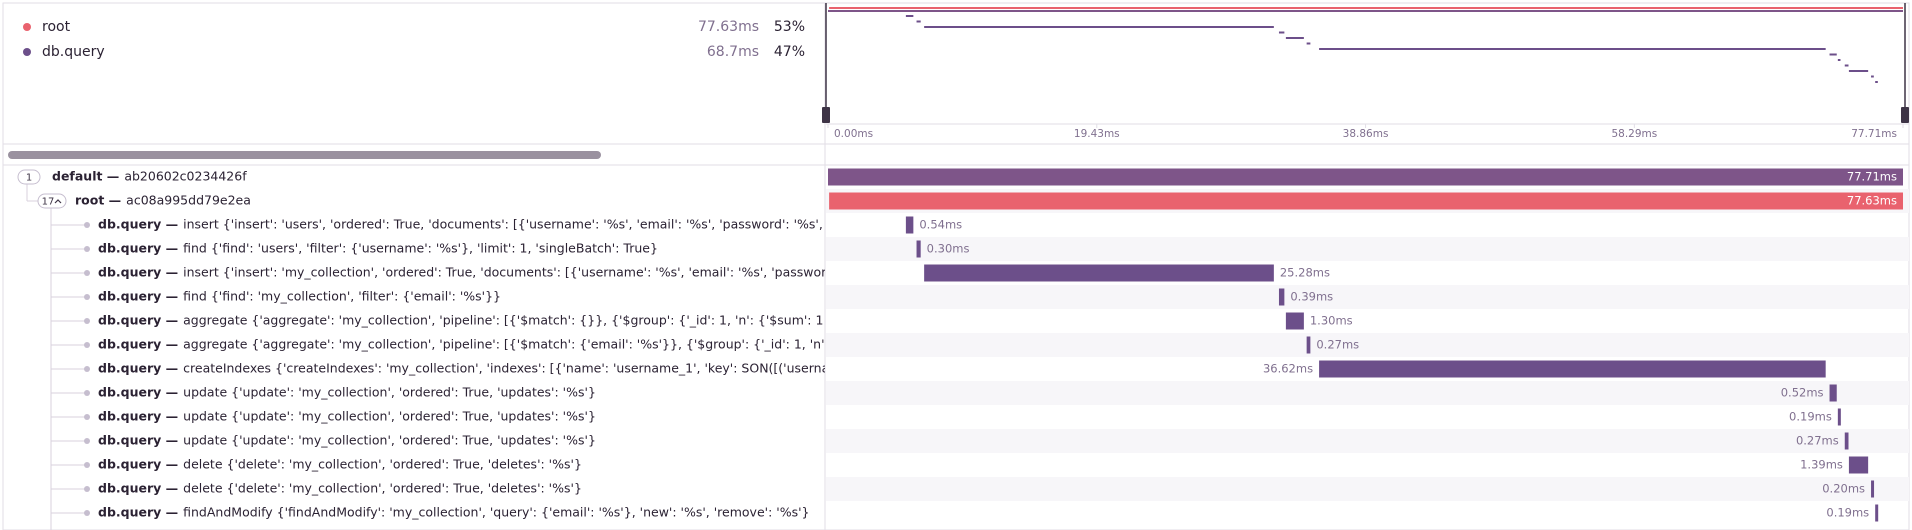 Image resolution: width=1912 pixels, height=530 pixels. What do you see at coordinates (58, 201) in the screenshot?
I see `chevron-icon` at bounding box center [58, 201].